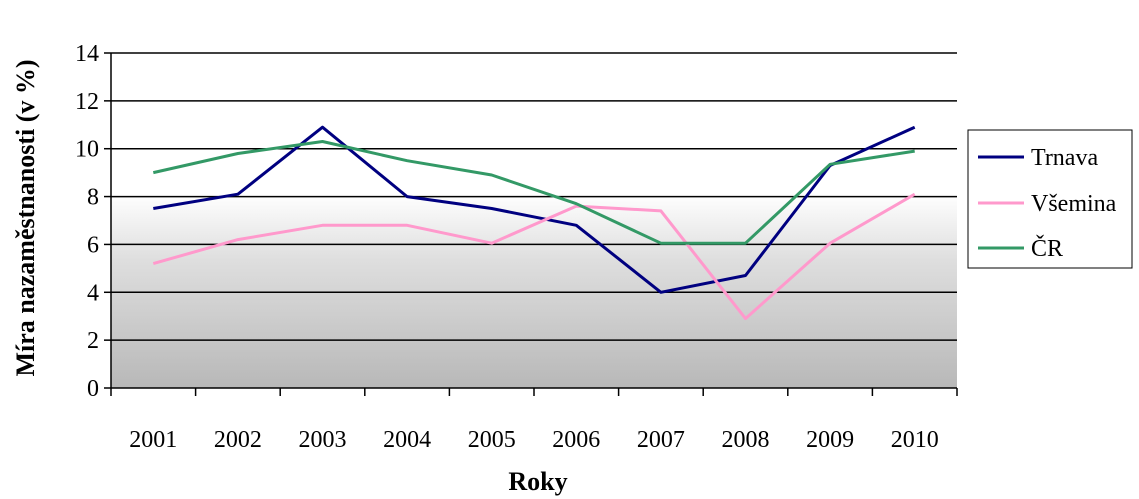 The image size is (1139, 499). I want to click on series-line-ČR, so click(533, 192).